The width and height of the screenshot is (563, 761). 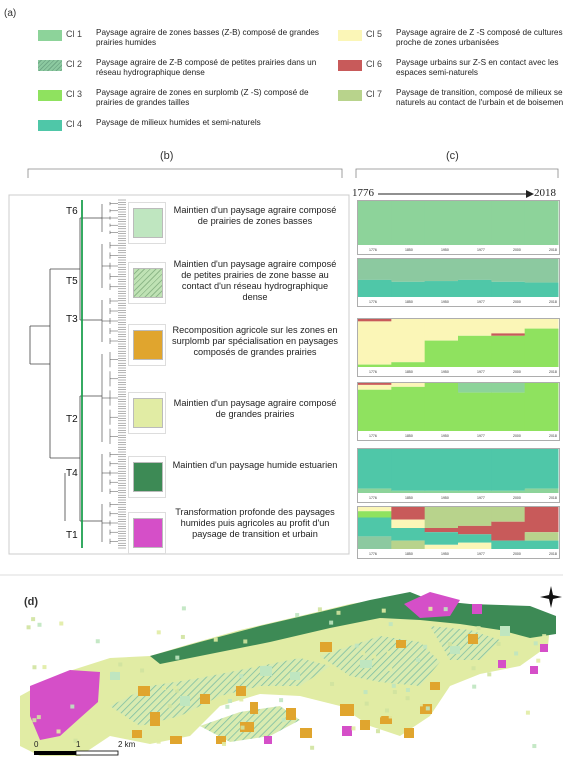 I want to click on trajectory-id: T6, so click(x=72, y=211).